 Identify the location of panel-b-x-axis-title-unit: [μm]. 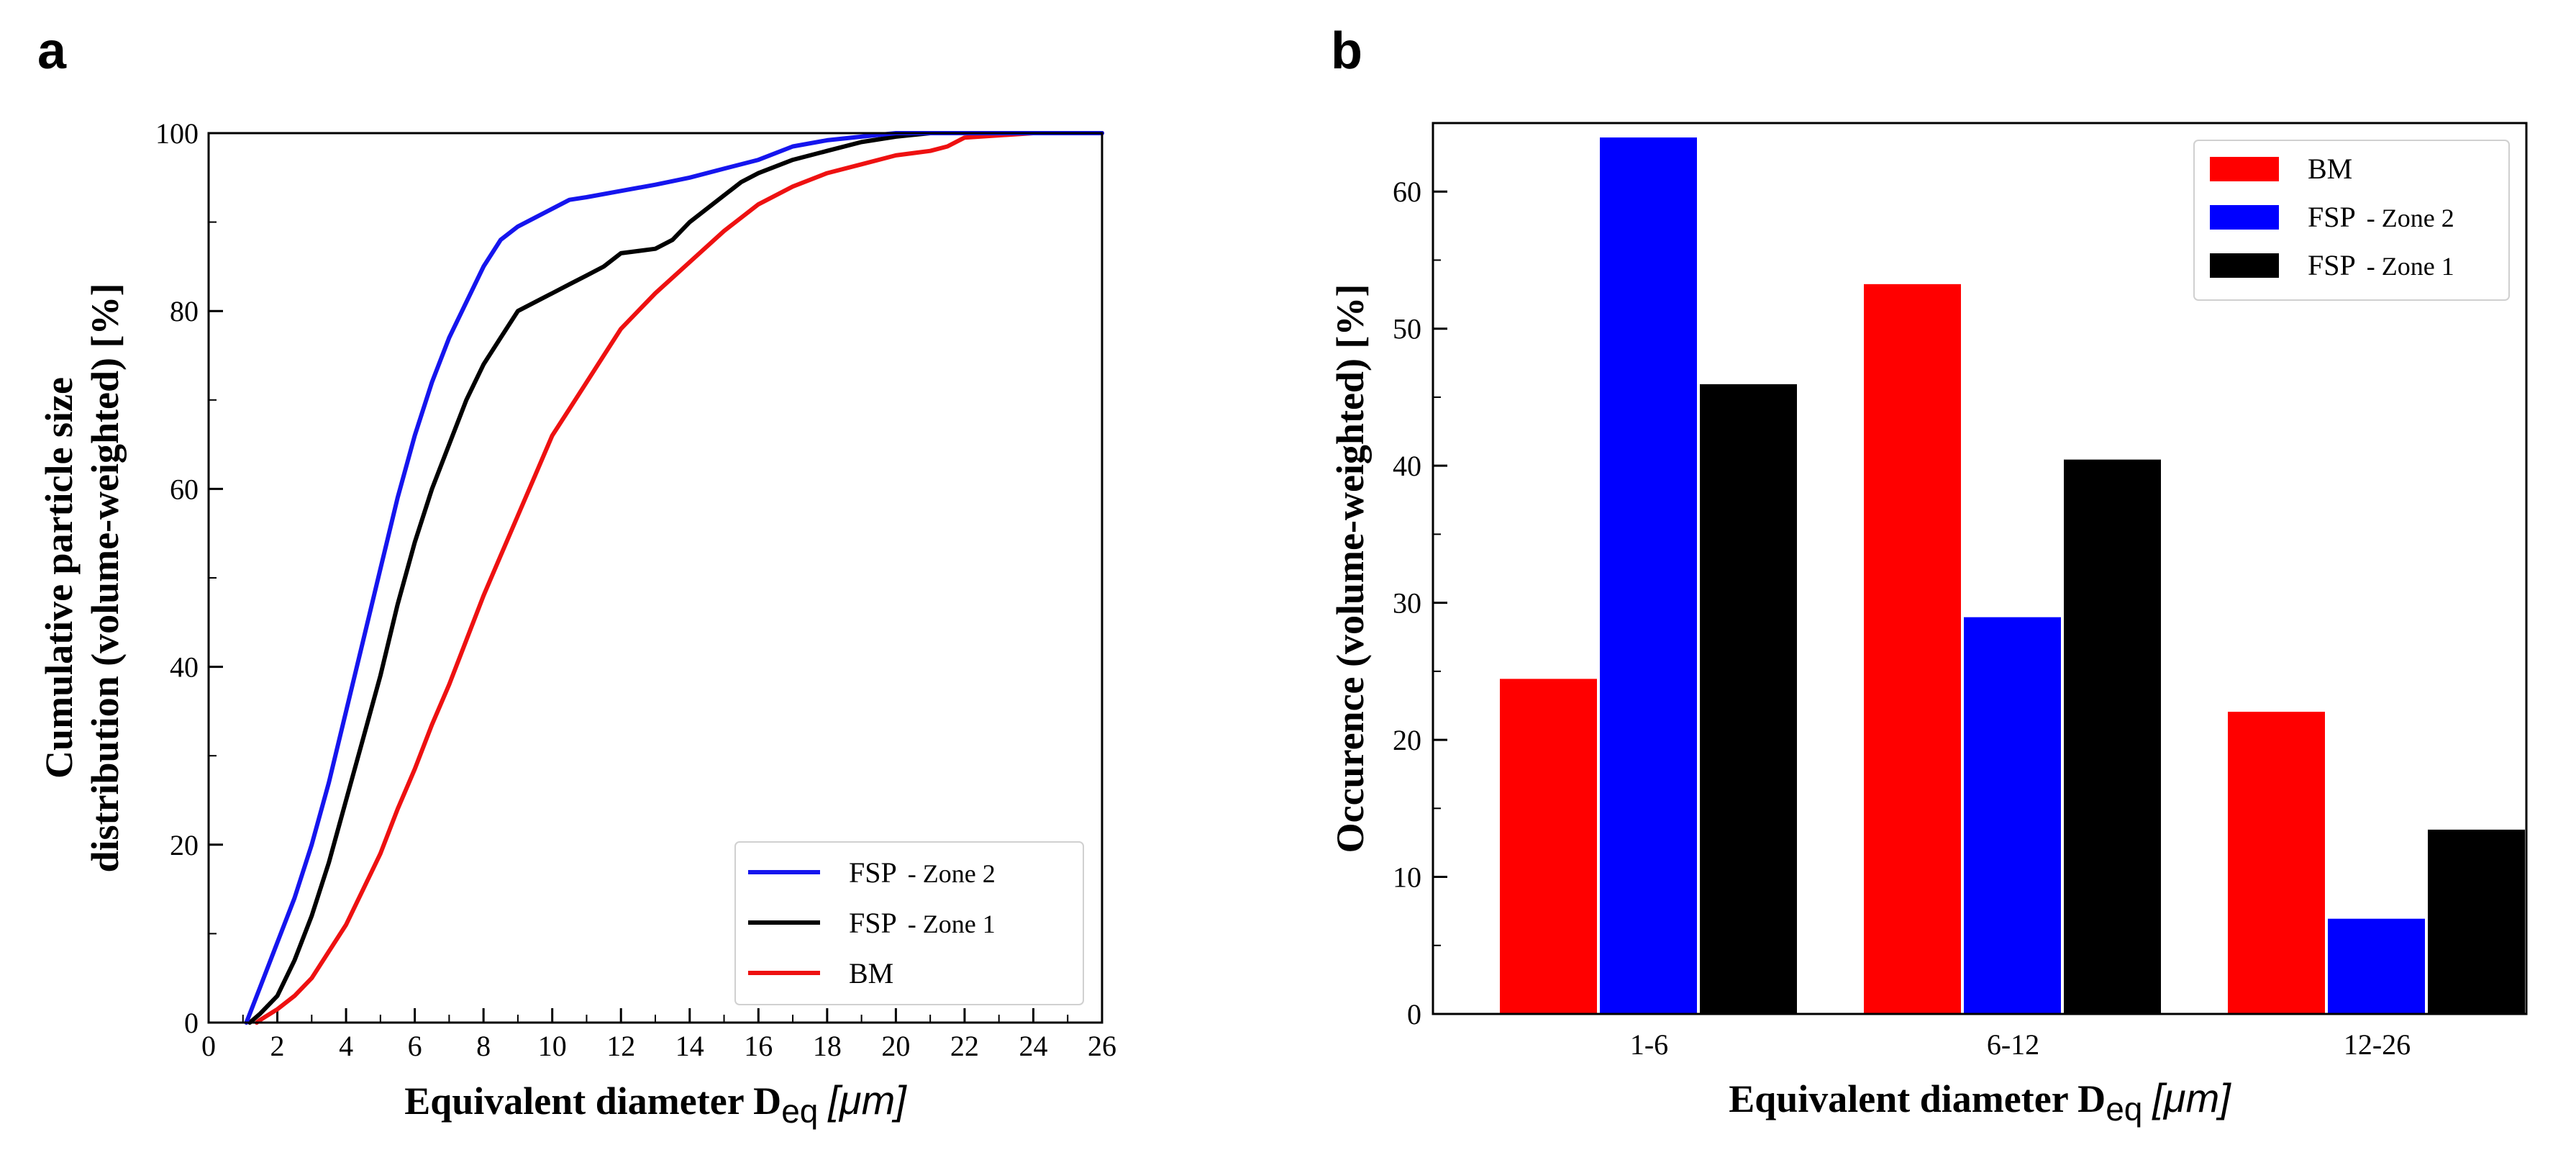
(2191, 1097).